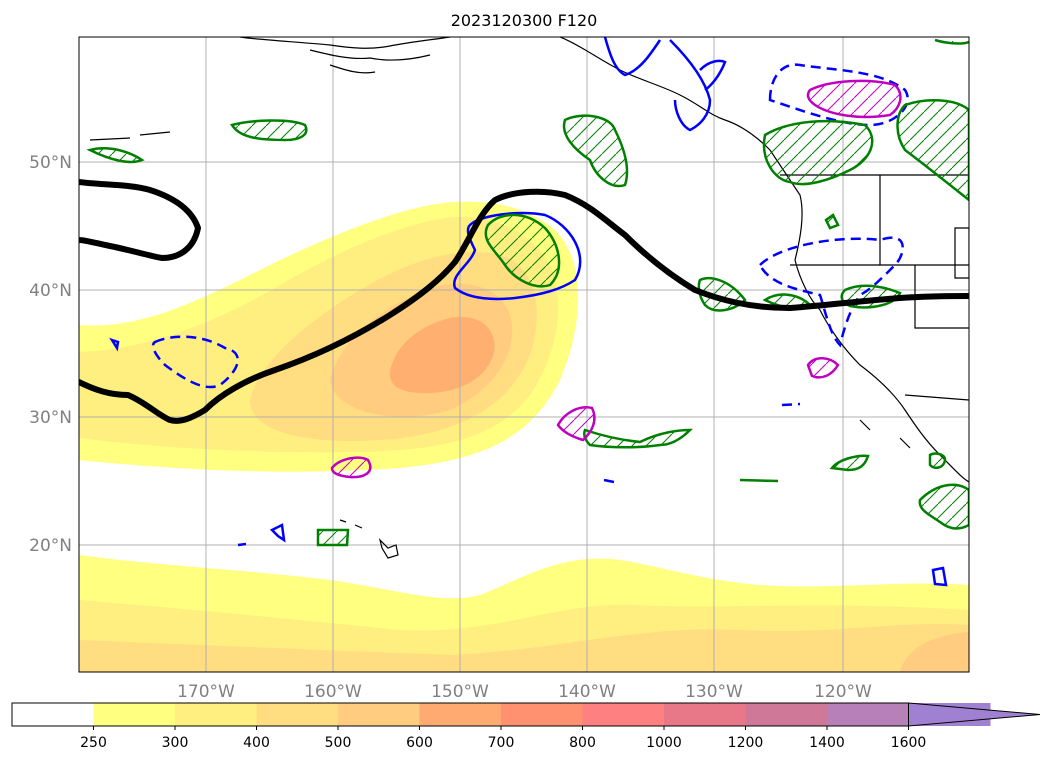  Describe the element at coordinates (827, 743) in the screenshot. I see `colorbar-tick-label: 1400` at that location.